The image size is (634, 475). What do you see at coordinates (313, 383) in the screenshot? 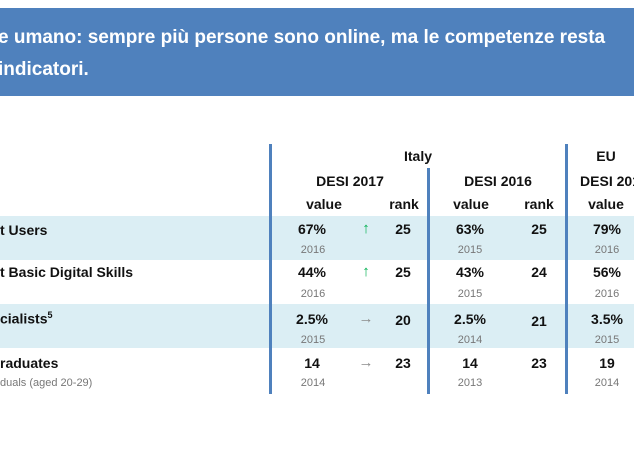
I see `year-2017: 2014` at bounding box center [313, 383].